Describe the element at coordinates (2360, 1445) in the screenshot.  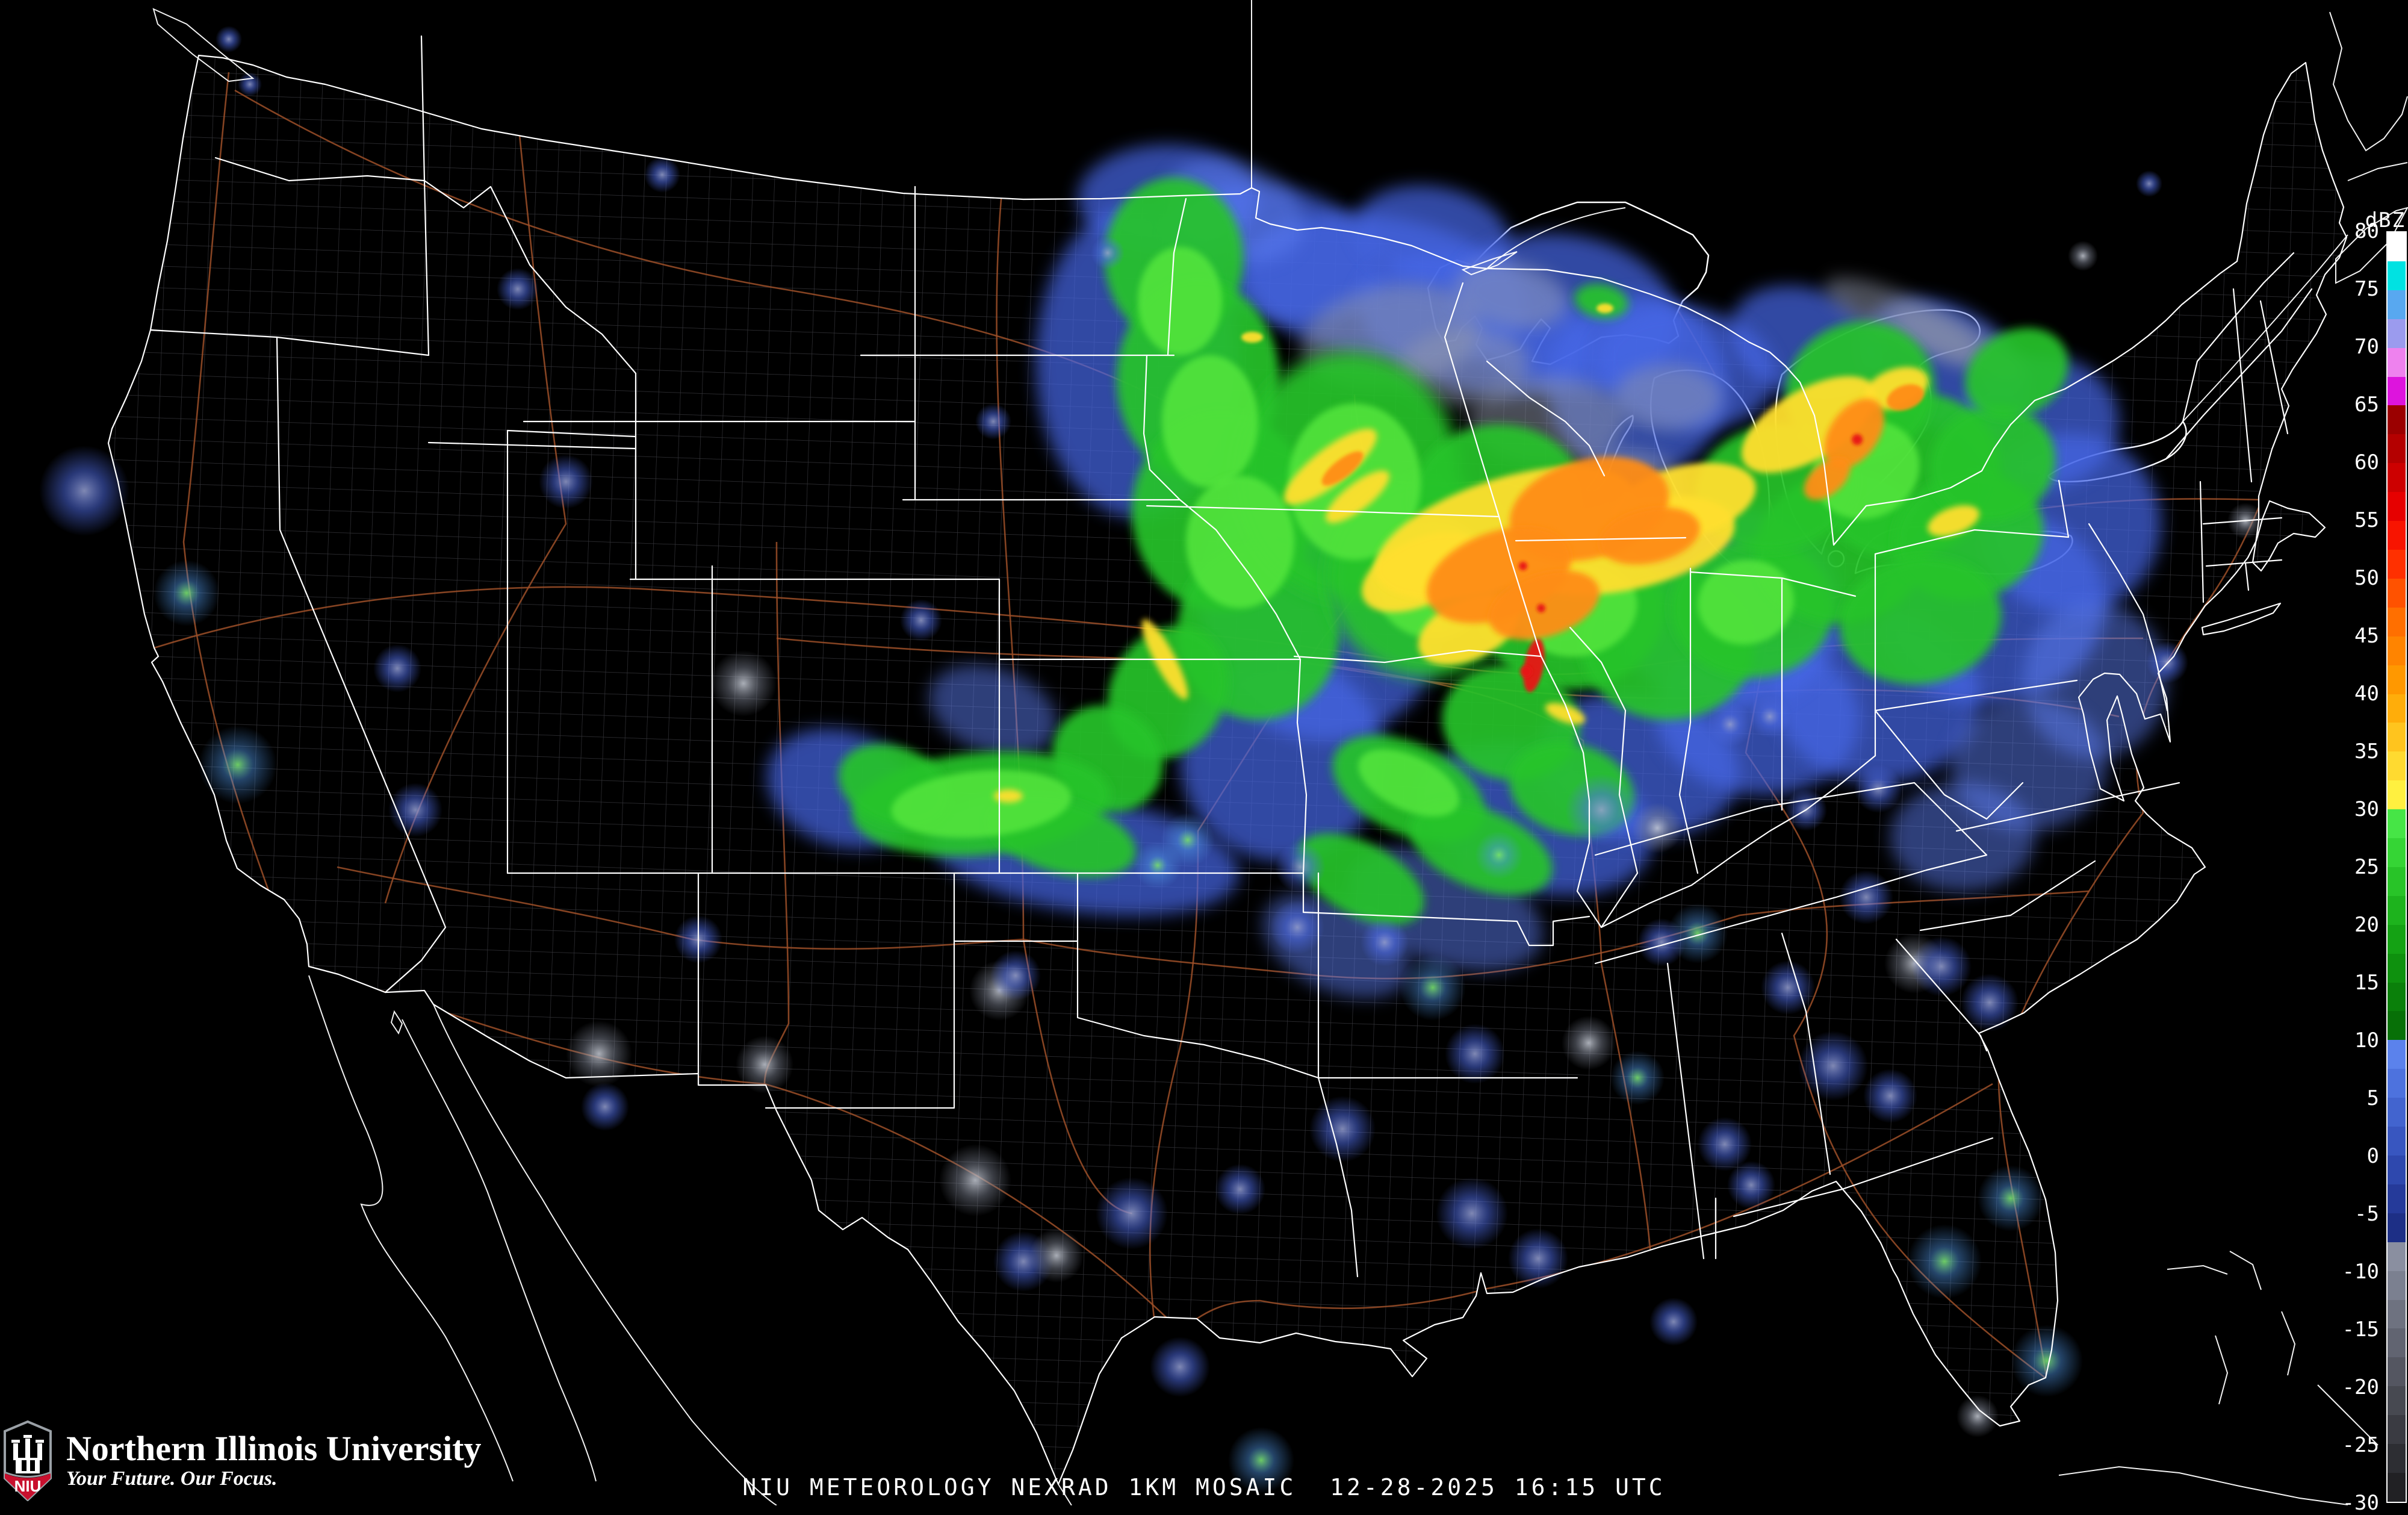
I see `colorbar-tick: -25` at that location.